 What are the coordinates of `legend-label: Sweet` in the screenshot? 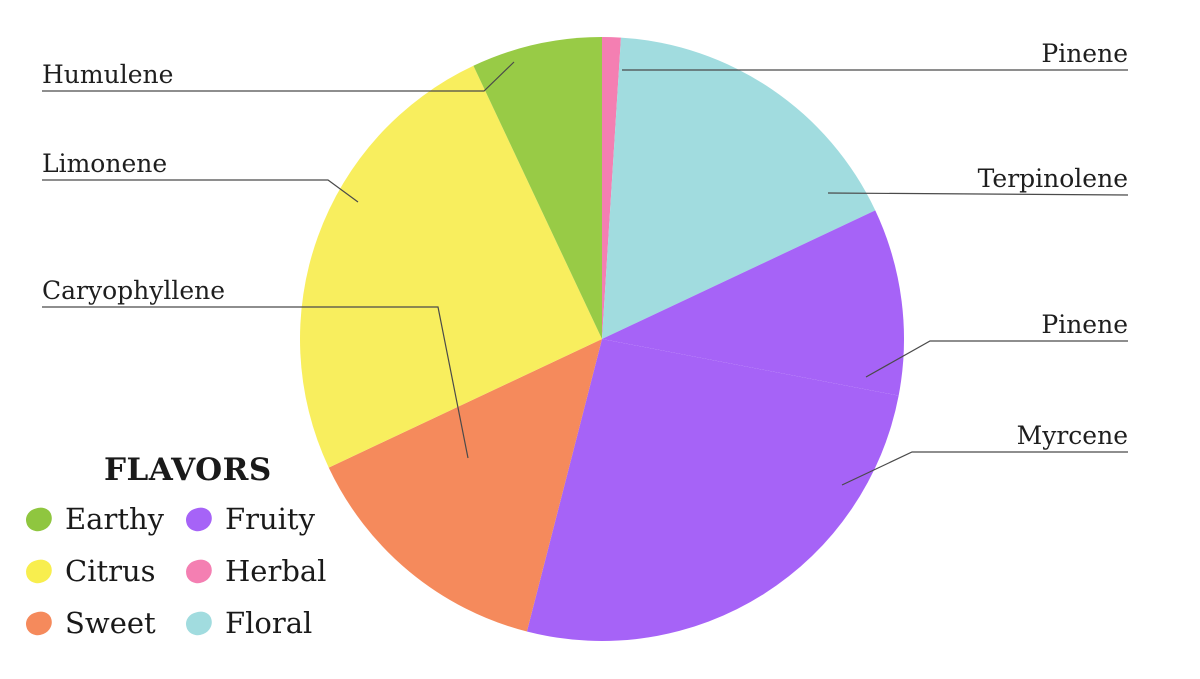 It's located at (110, 623).